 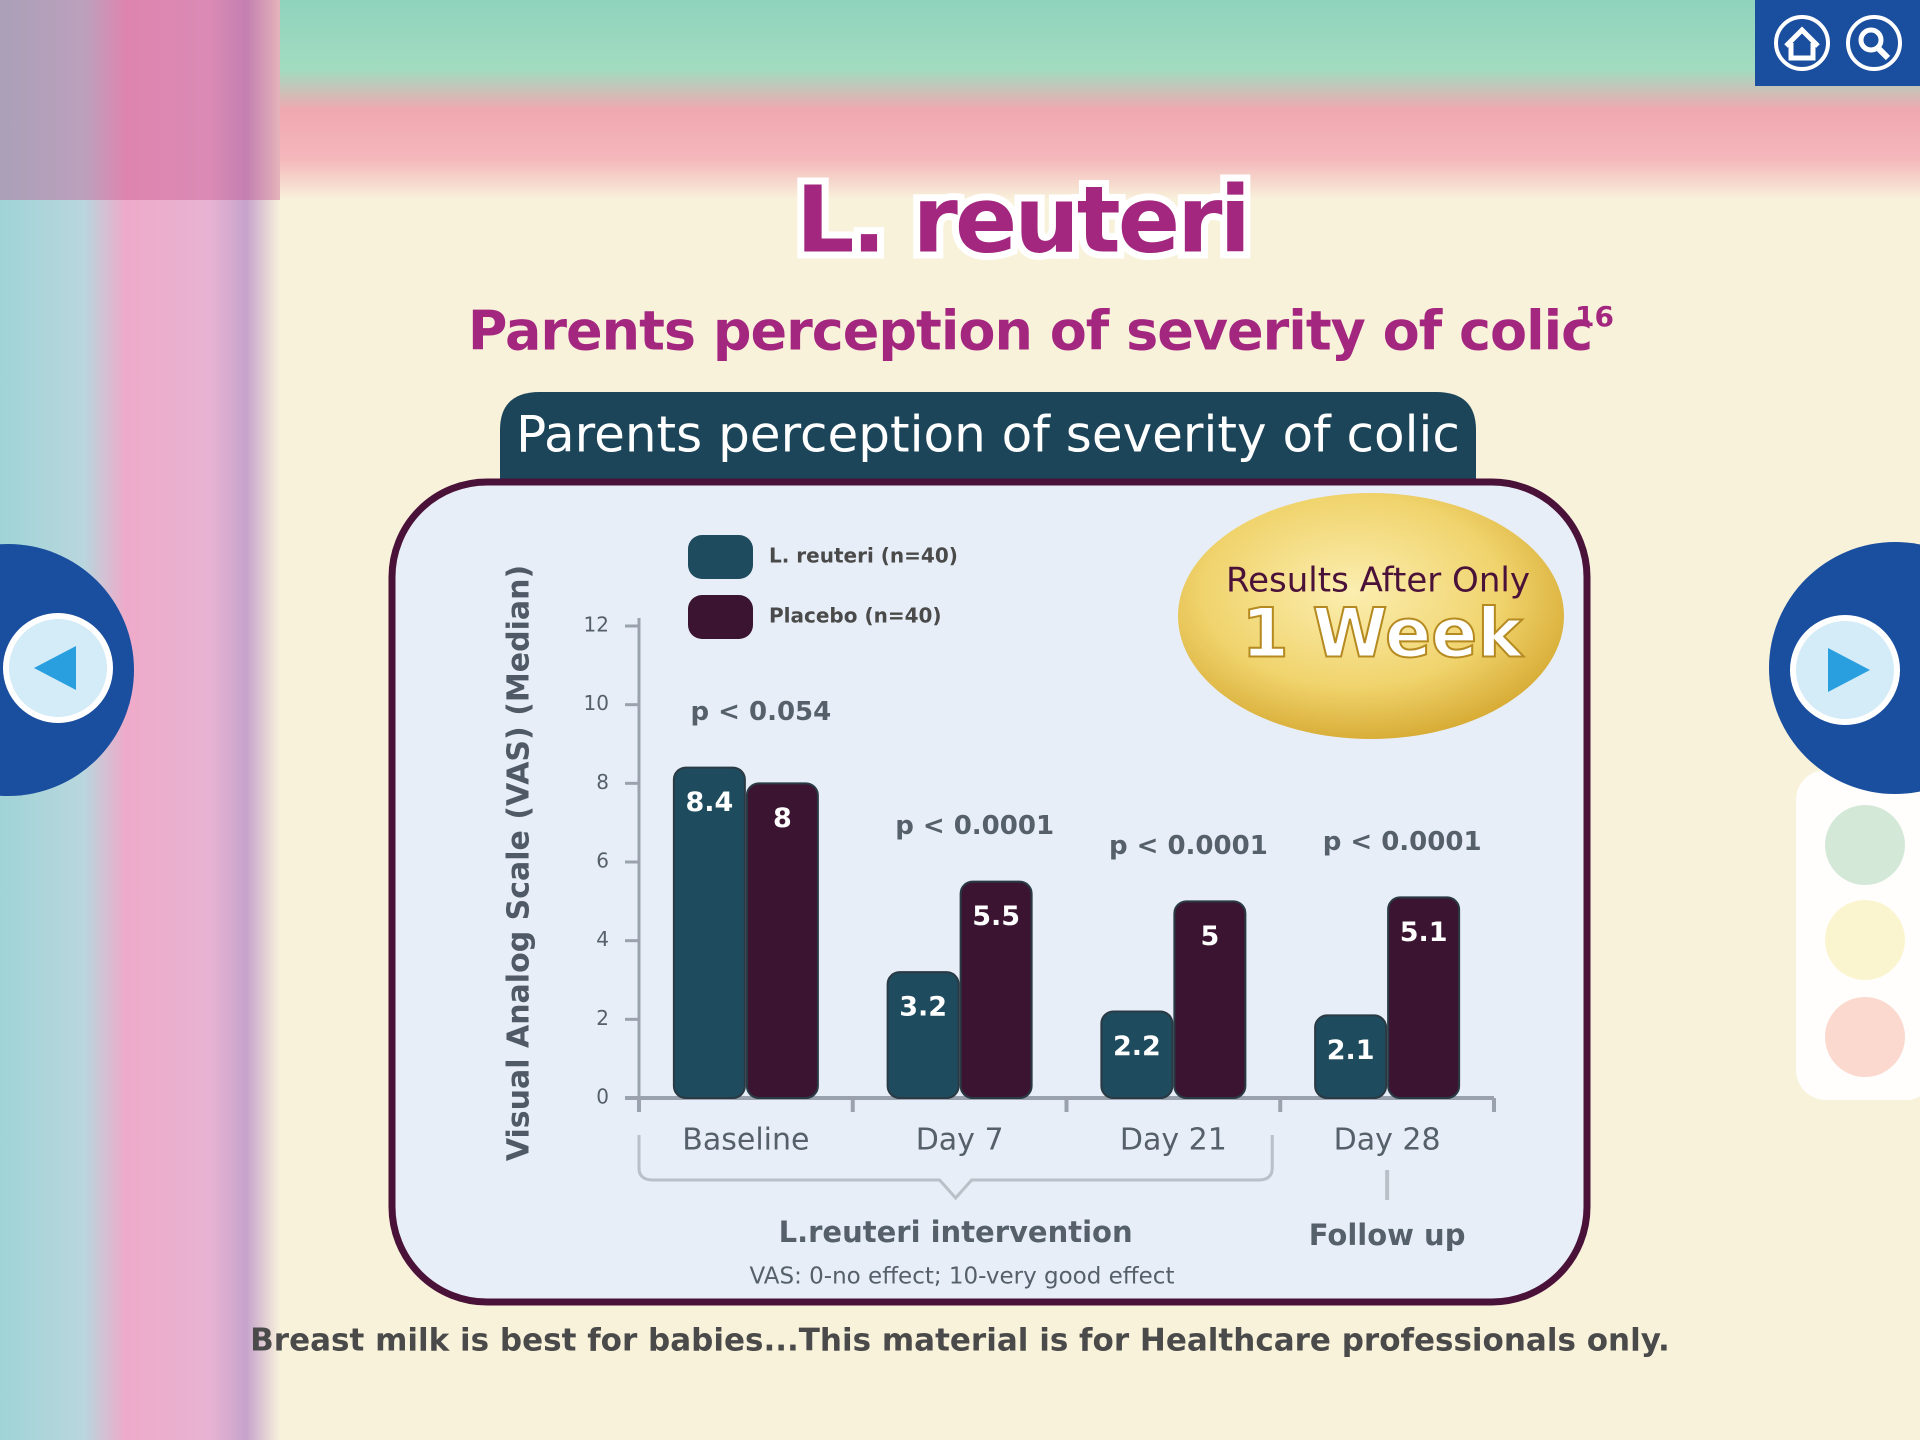 I want to click on search-button, so click(x=1874, y=43).